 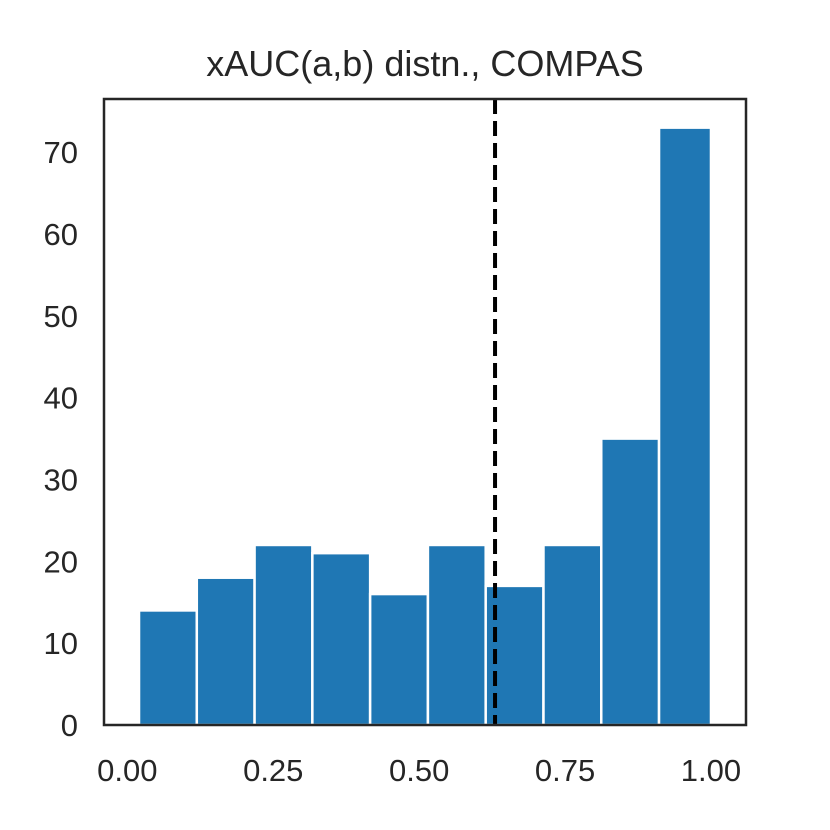 What do you see at coordinates (61, 439) in the screenshot?
I see `y-axis-ticks: 0 10 20 30 40 50 60 70` at bounding box center [61, 439].